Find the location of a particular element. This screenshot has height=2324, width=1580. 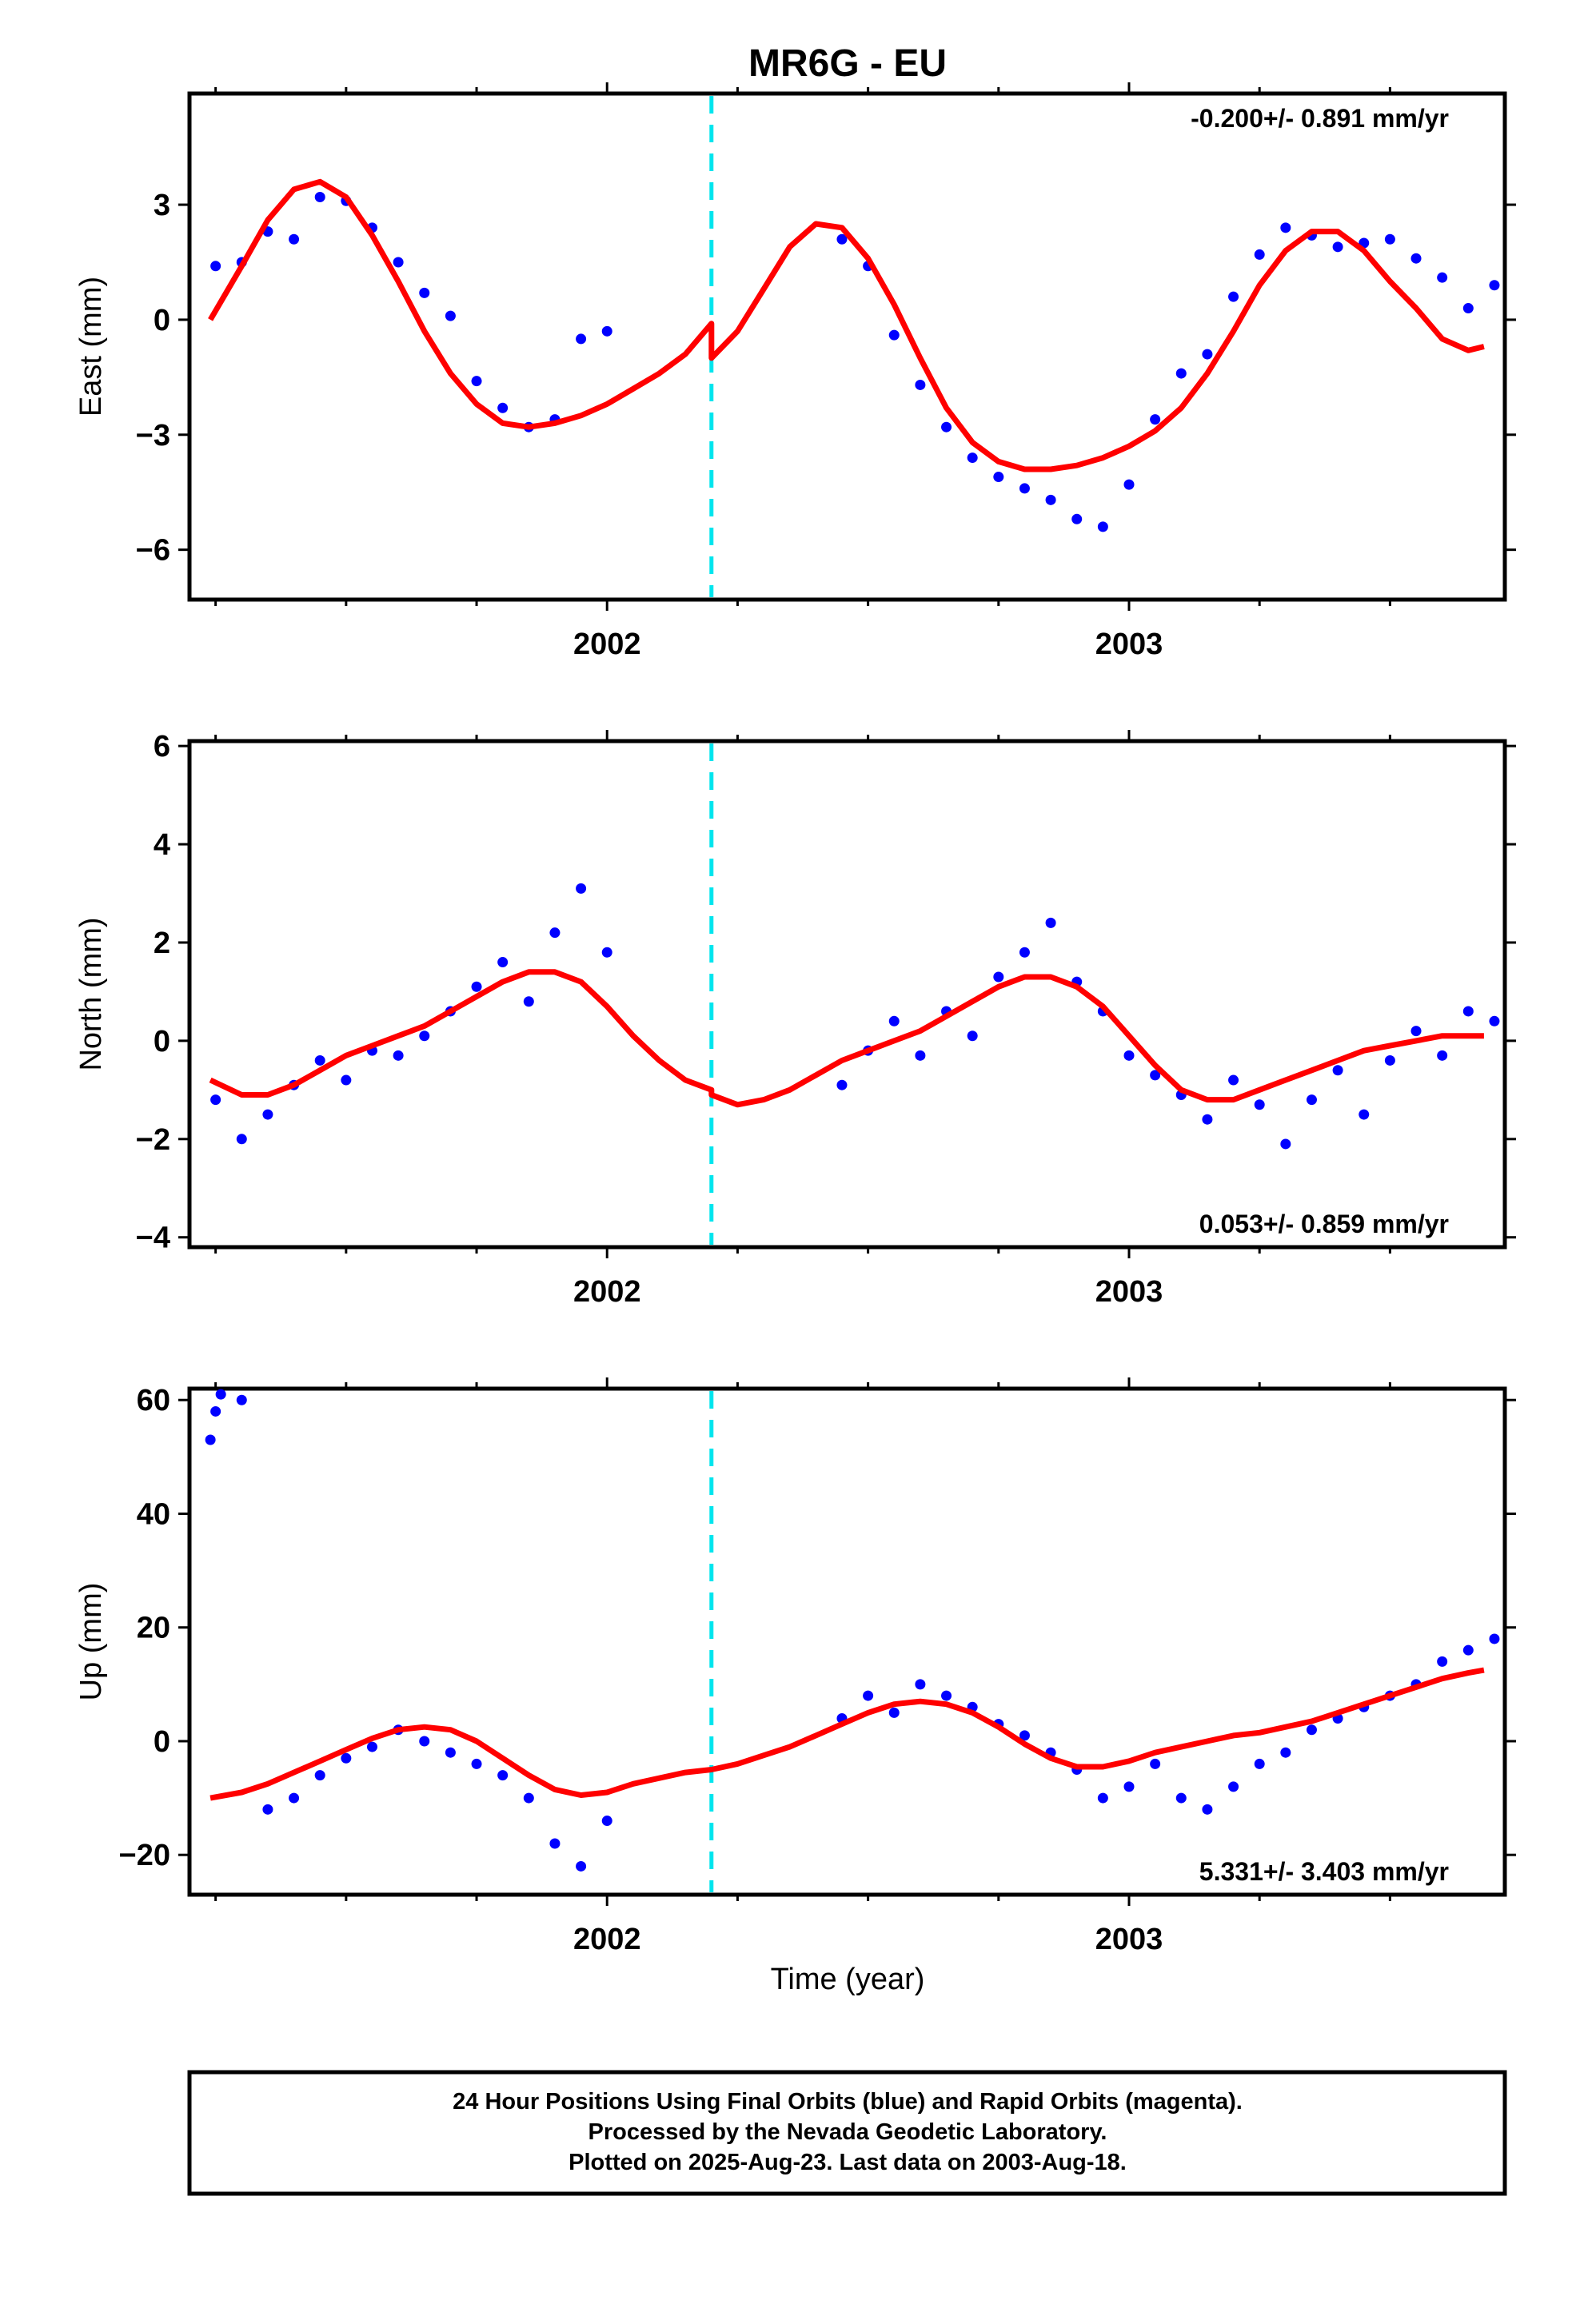

north-y-tick-label: −2 is located at coordinates (153, 1140).